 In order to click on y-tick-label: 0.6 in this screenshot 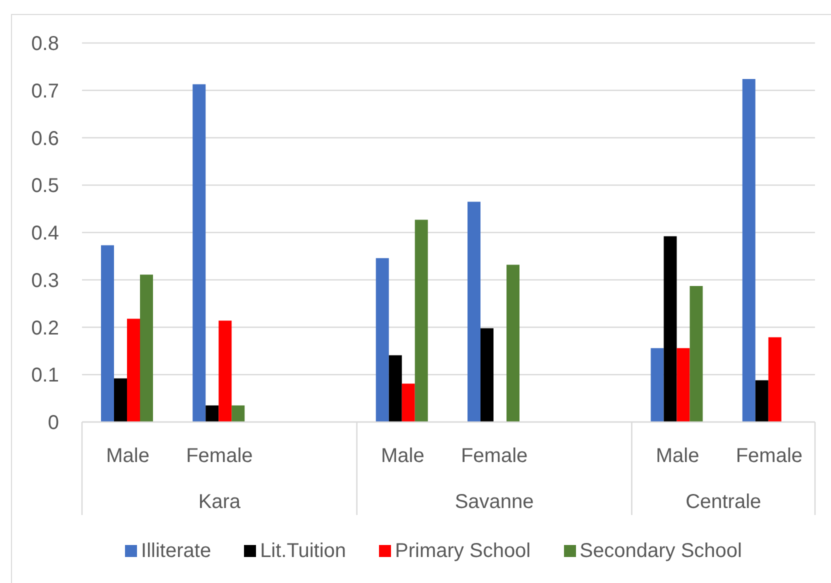, I will do `click(45, 139)`.